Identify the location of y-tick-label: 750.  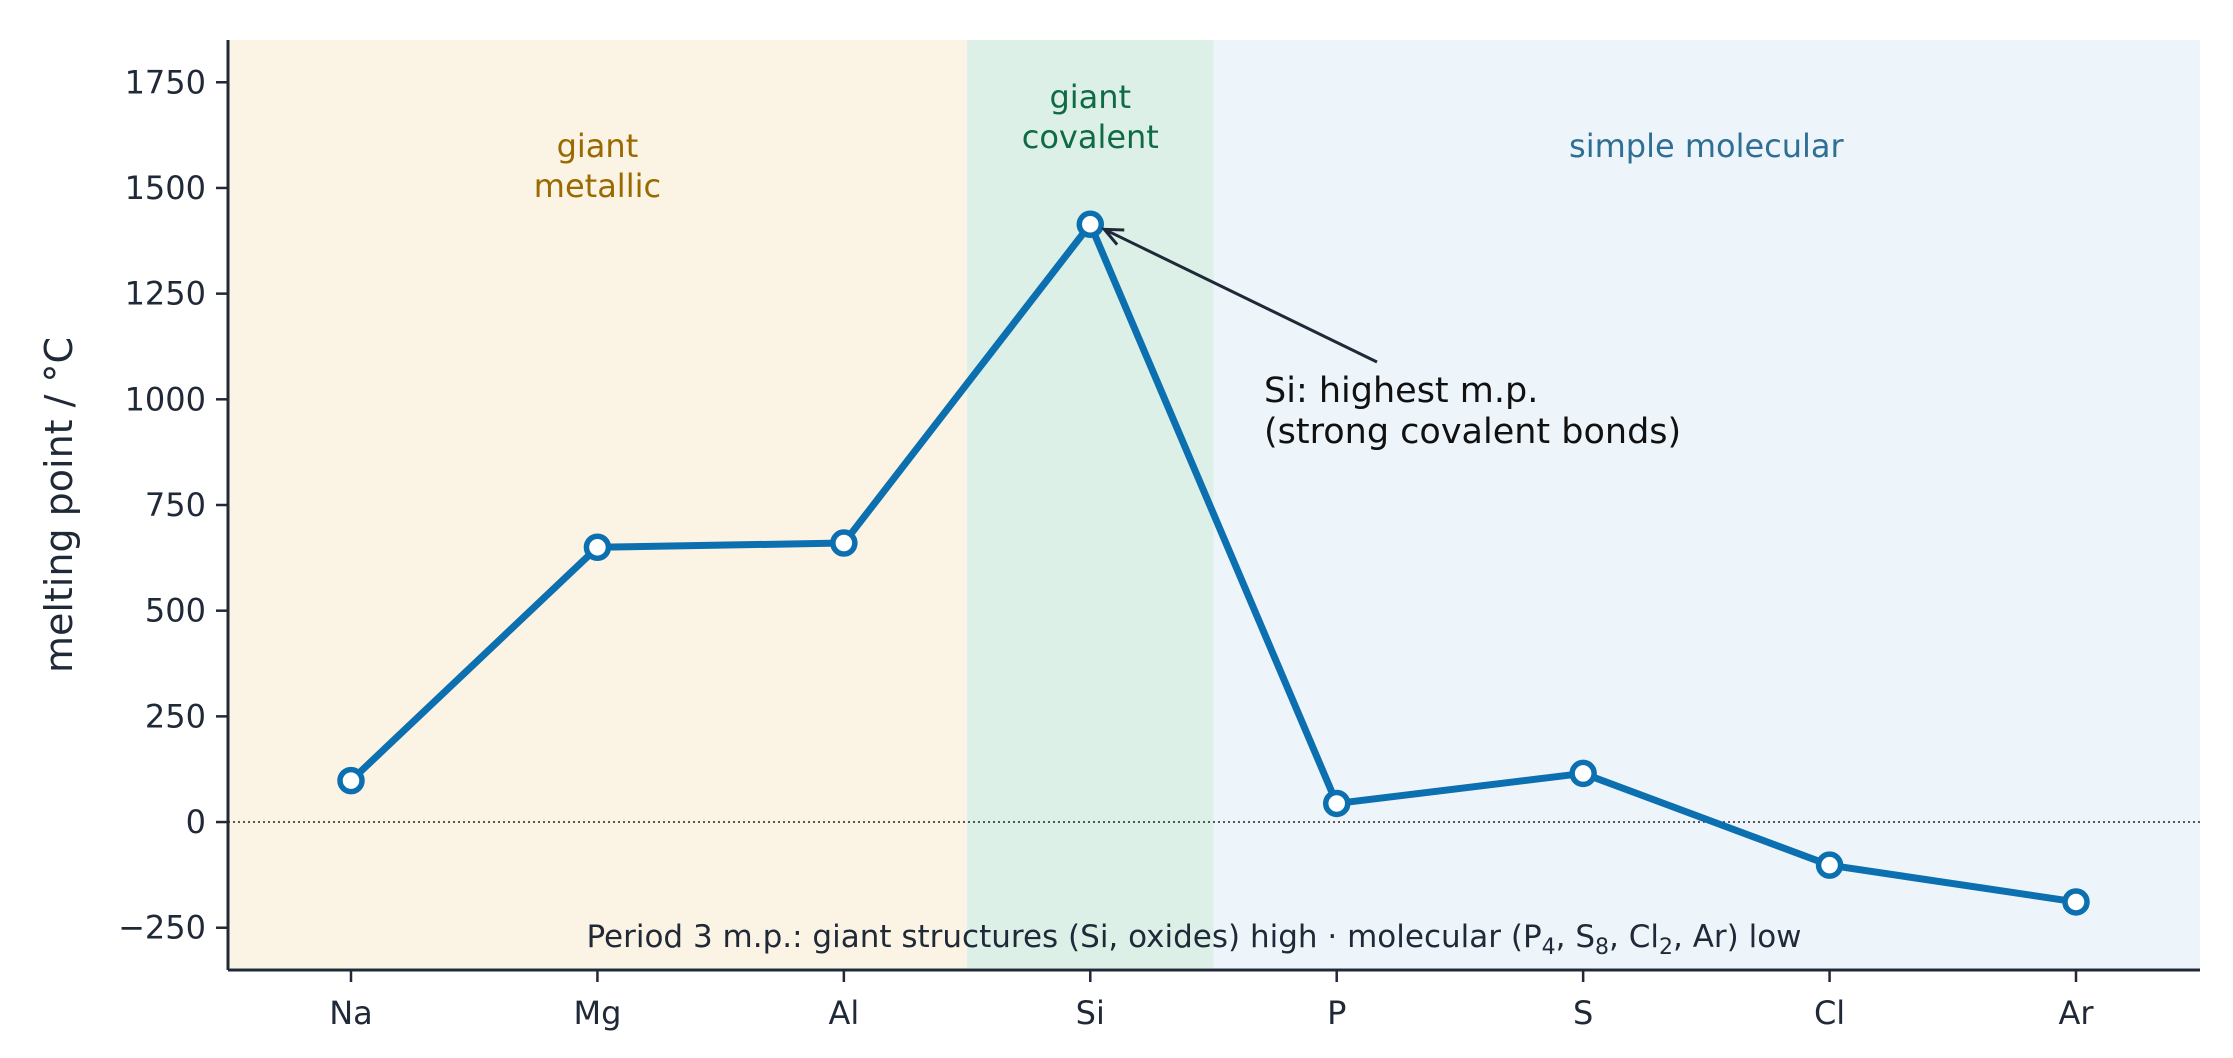
(175, 505).